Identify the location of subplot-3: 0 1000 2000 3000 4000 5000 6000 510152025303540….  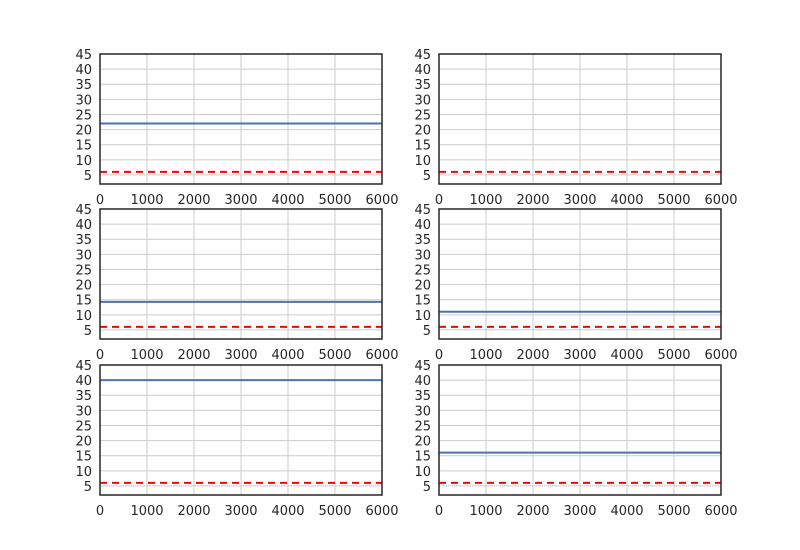
(236, 283).